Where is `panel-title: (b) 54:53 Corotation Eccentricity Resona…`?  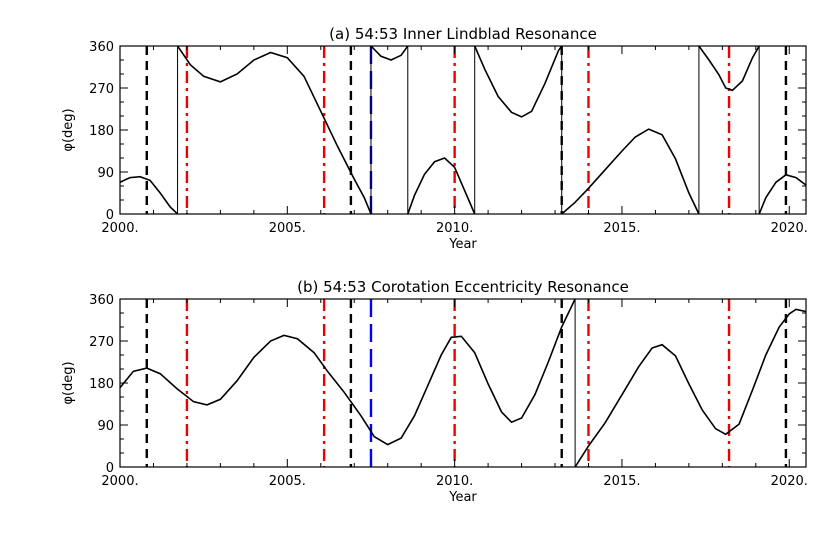
panel-title: (b) 54:53 Corotation Eccentricity Resona… is located at coordinates (463, 287).